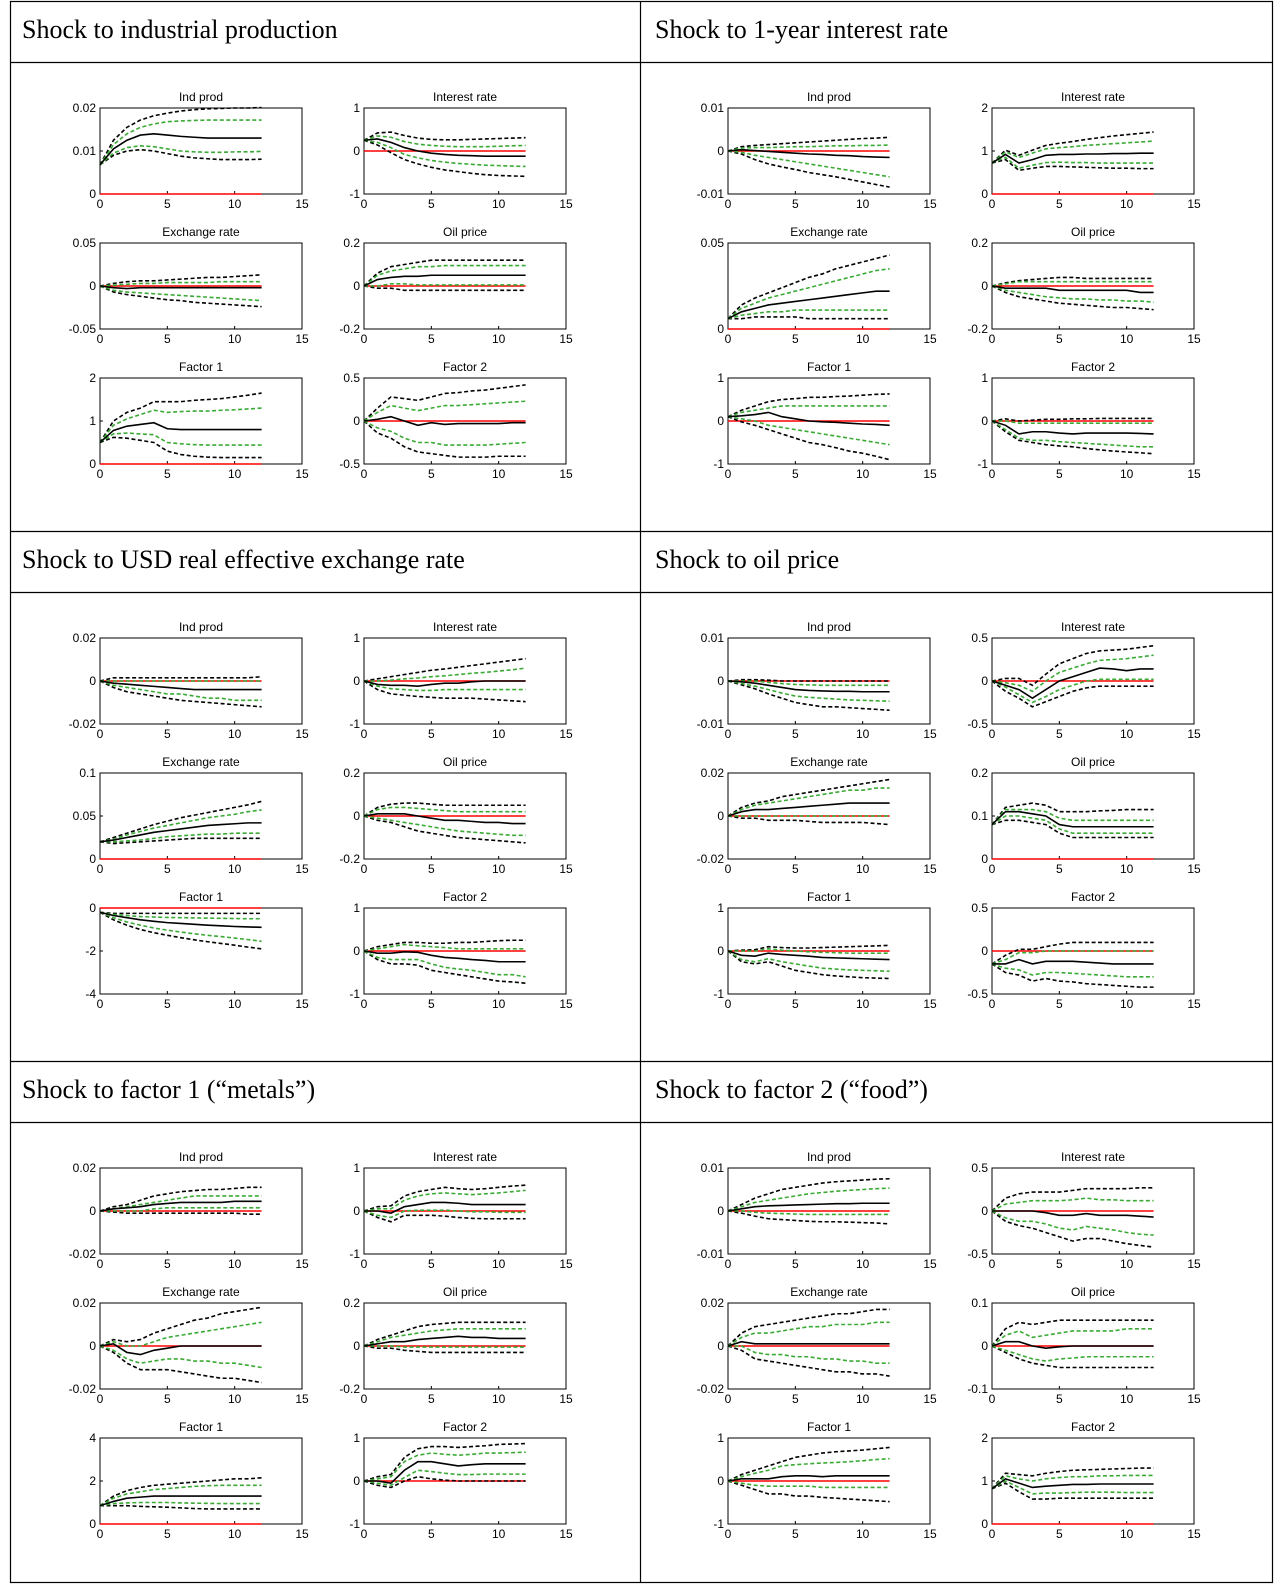  I want to click on p1-oil-price-xtick-label: 0, so click(992, 339).